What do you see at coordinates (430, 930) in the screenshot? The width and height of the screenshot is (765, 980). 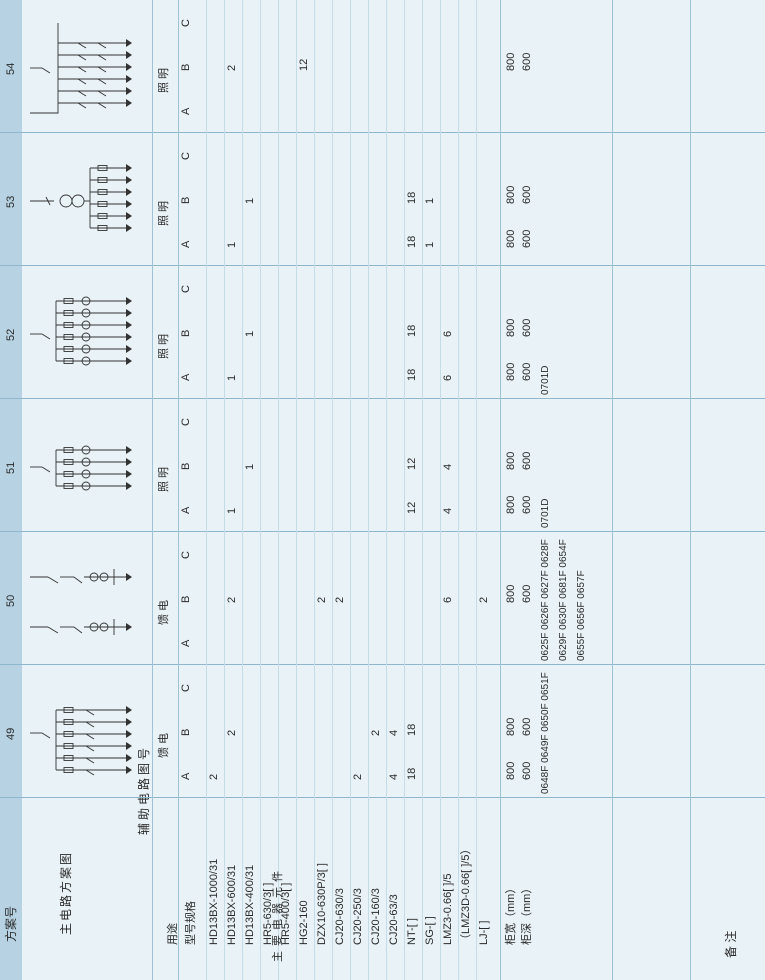 I see `component-name: SG-[ ]` at bounding box center [430, 930].